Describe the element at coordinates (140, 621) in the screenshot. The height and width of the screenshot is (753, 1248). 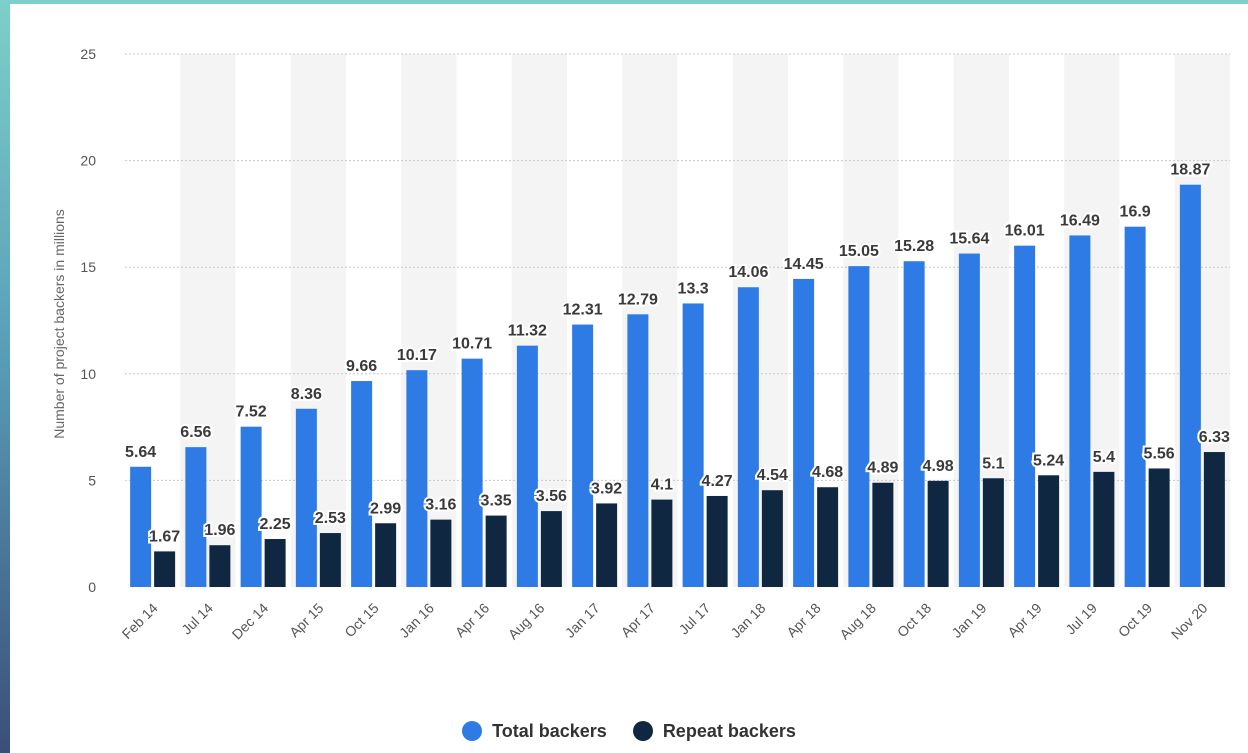
I see `x-tick-label-0: Feb 14` at that location.